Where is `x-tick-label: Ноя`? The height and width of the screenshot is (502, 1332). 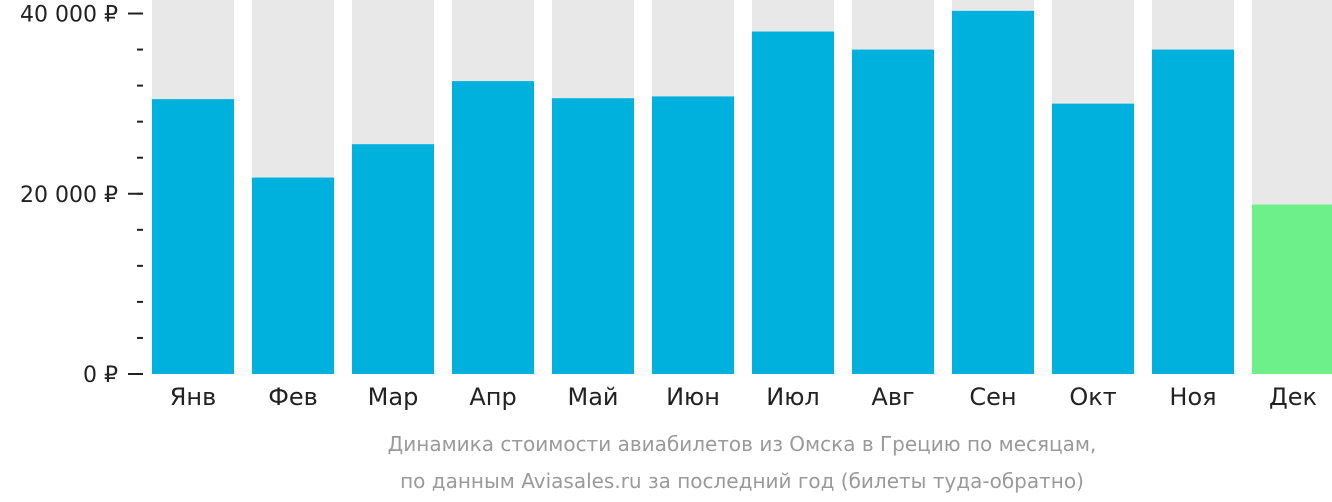
x-tick-label: Ноя is located at coordinates (1192, 397).